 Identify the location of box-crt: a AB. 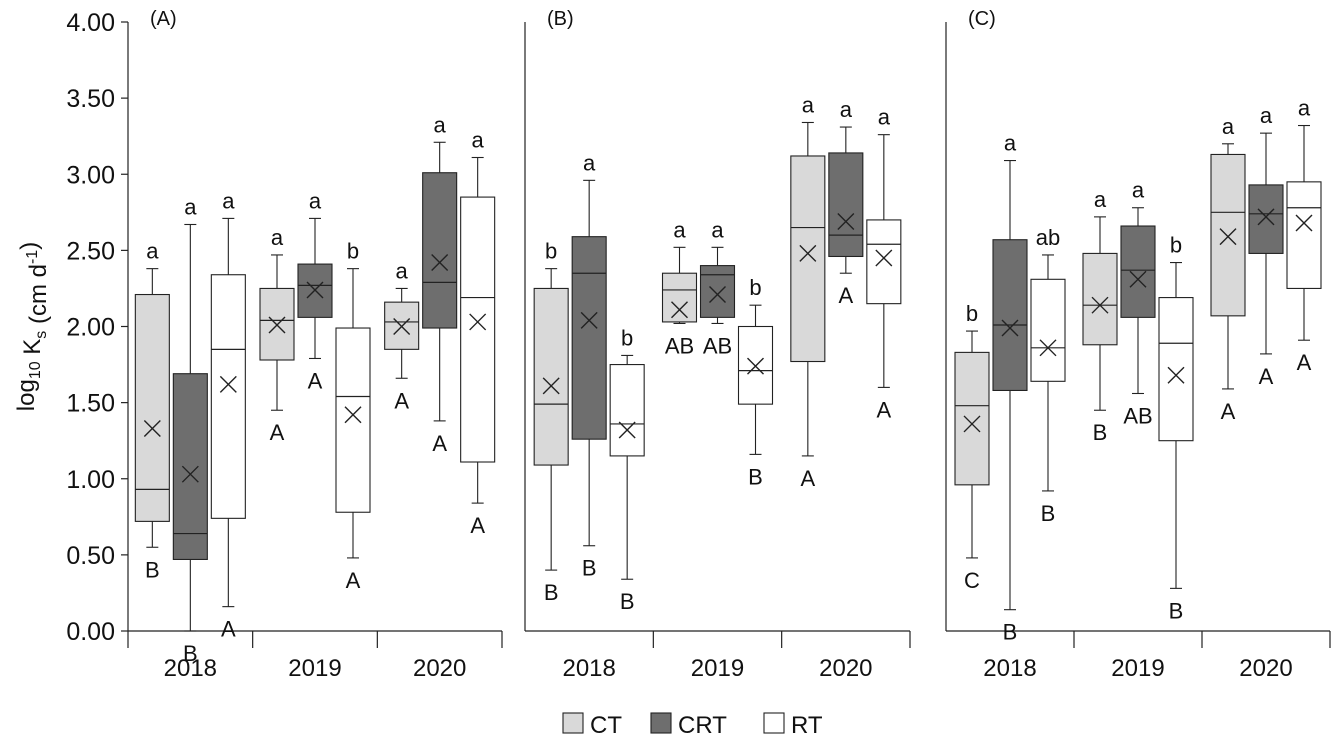
(1138, 303).